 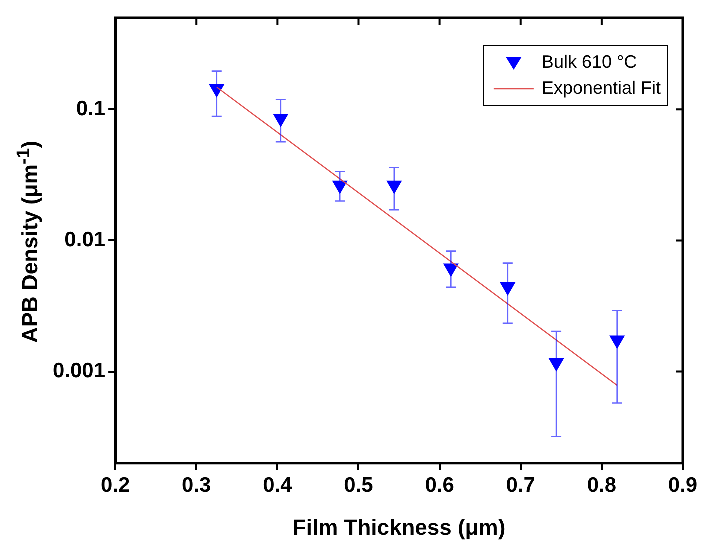 I want to click on legend-label: Exponential Fit, so click(x=602, y=88).